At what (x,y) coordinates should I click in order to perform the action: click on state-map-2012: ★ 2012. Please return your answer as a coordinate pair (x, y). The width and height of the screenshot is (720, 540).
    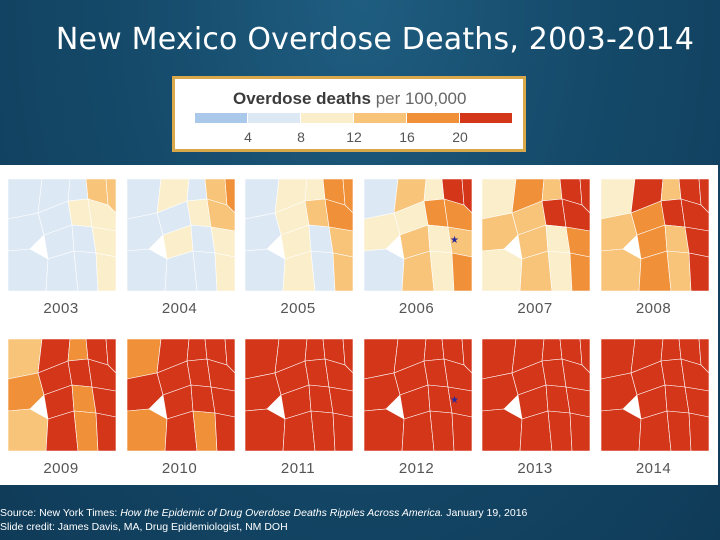
    Looking at the image, I should click on (417, 402).